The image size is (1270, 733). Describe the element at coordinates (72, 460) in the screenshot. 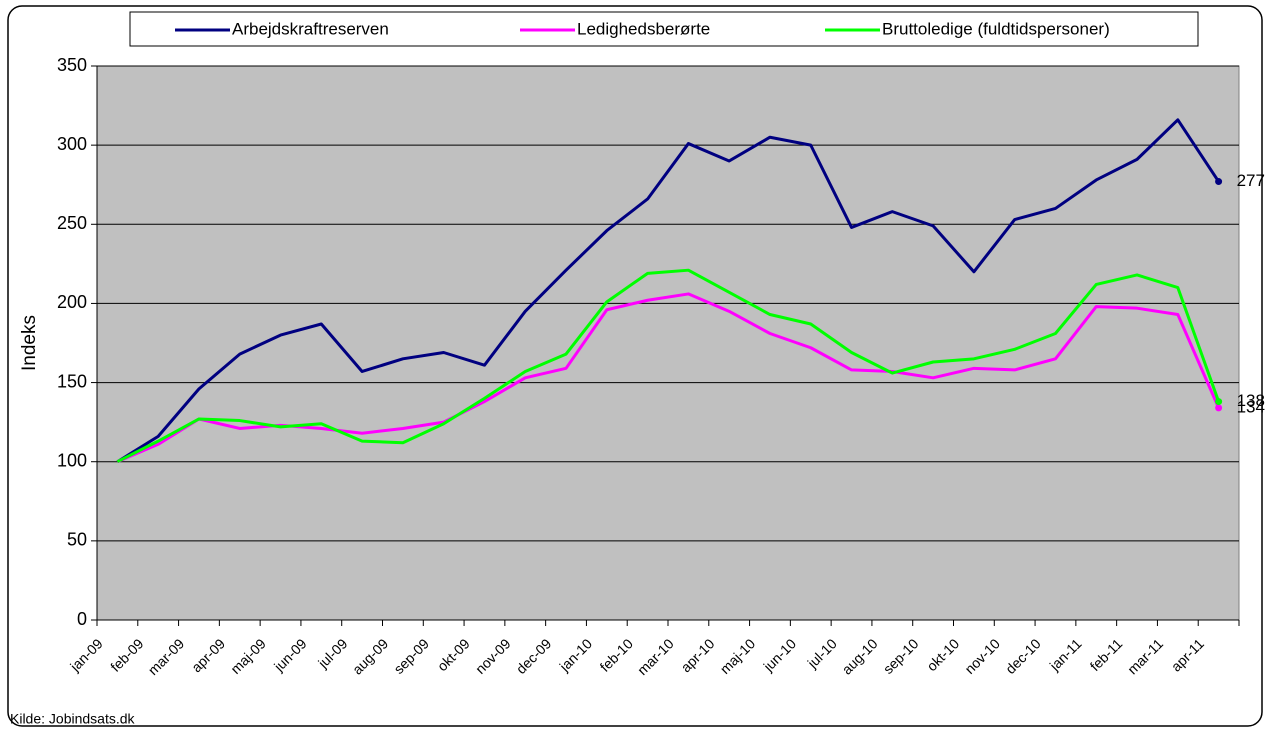

I see `y-tick-label: 100` at that location.